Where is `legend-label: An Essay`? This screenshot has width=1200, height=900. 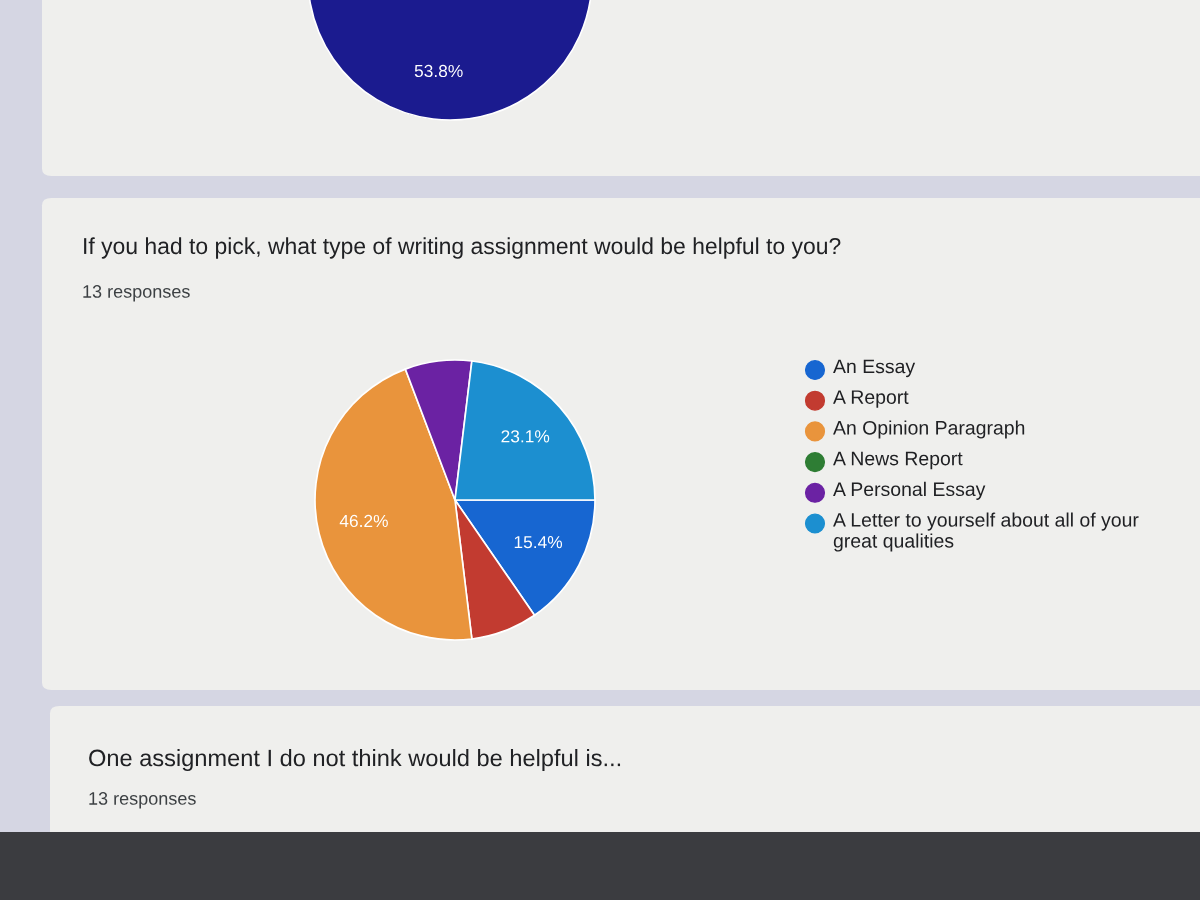 legend-label: An Essay is located at coordinates (874, 368).